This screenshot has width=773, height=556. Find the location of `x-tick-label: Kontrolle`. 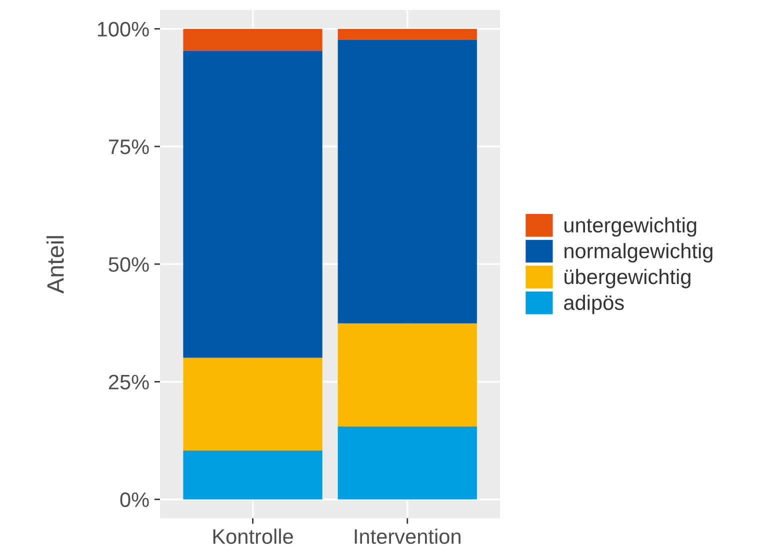

x-tick-label: Kontrolle is located at coordinates (253, 536).